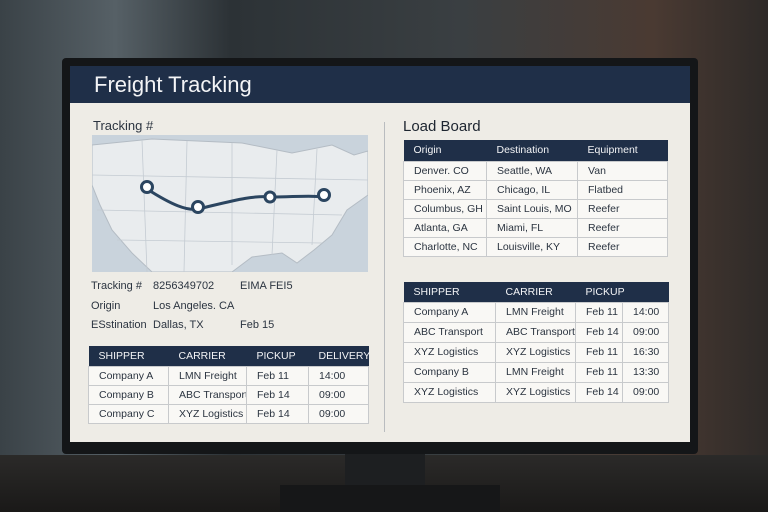  Describe the element at coordinates (645, 292) in the screenshot. I see `column-header` at that location.